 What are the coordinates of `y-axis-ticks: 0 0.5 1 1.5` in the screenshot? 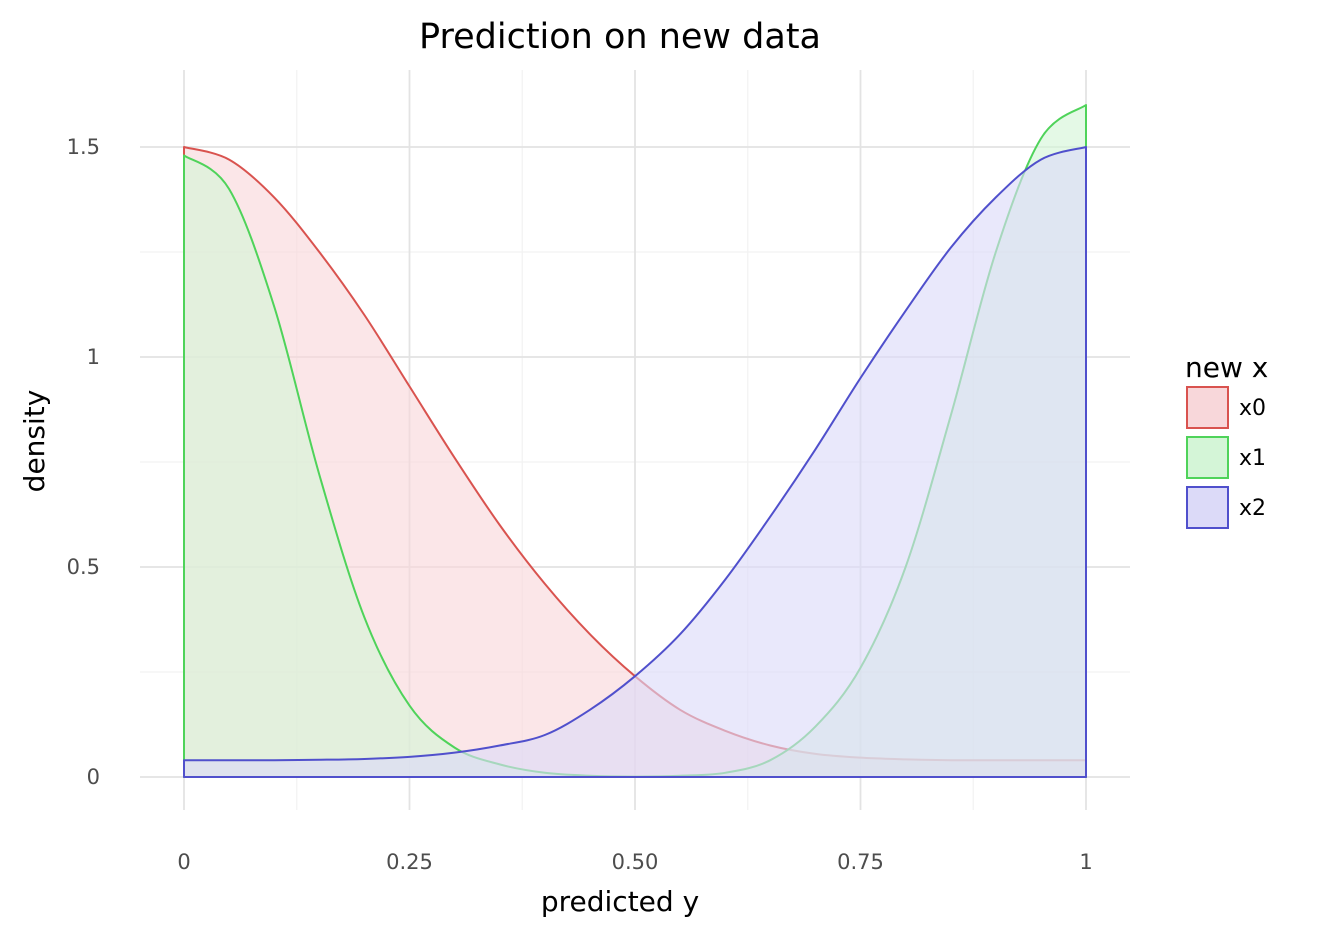 It's located at (83, 462).